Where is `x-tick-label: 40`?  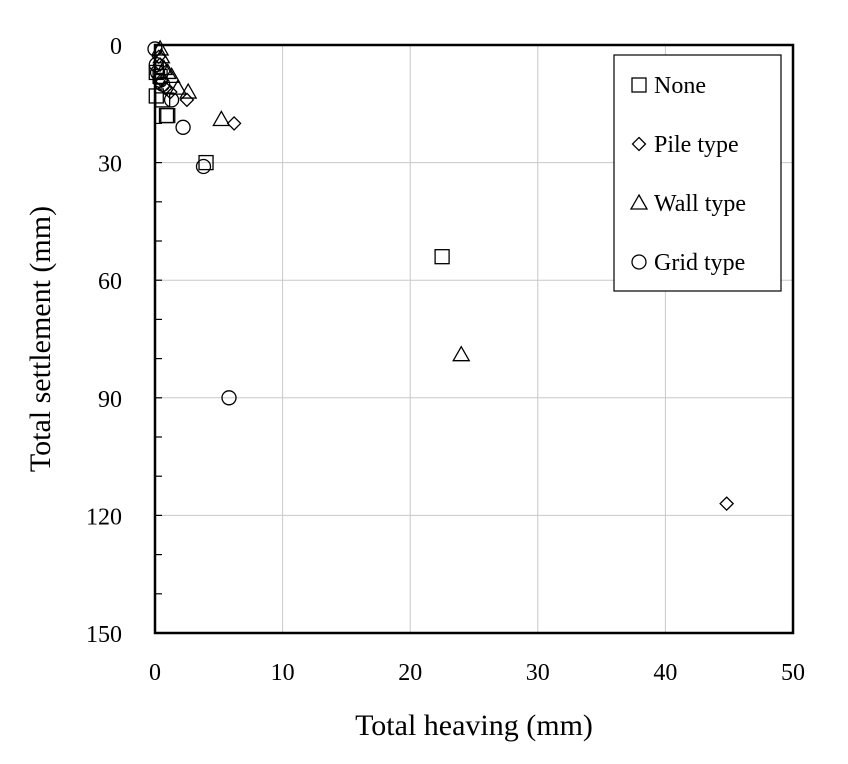 x-tick-label: 40 is located at coordinates (665, 673).